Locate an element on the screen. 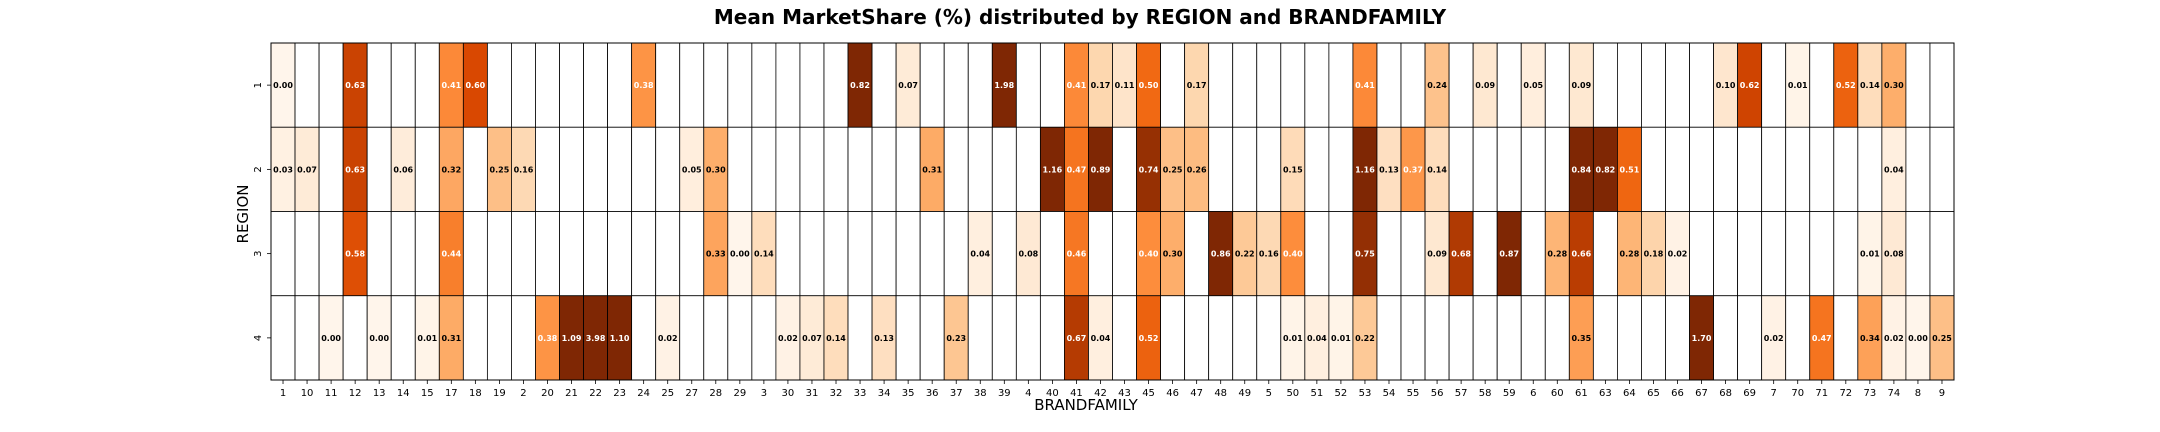 The image size is (2160, 432). x-tick-label: 1 is located at coordinates (283, 393).